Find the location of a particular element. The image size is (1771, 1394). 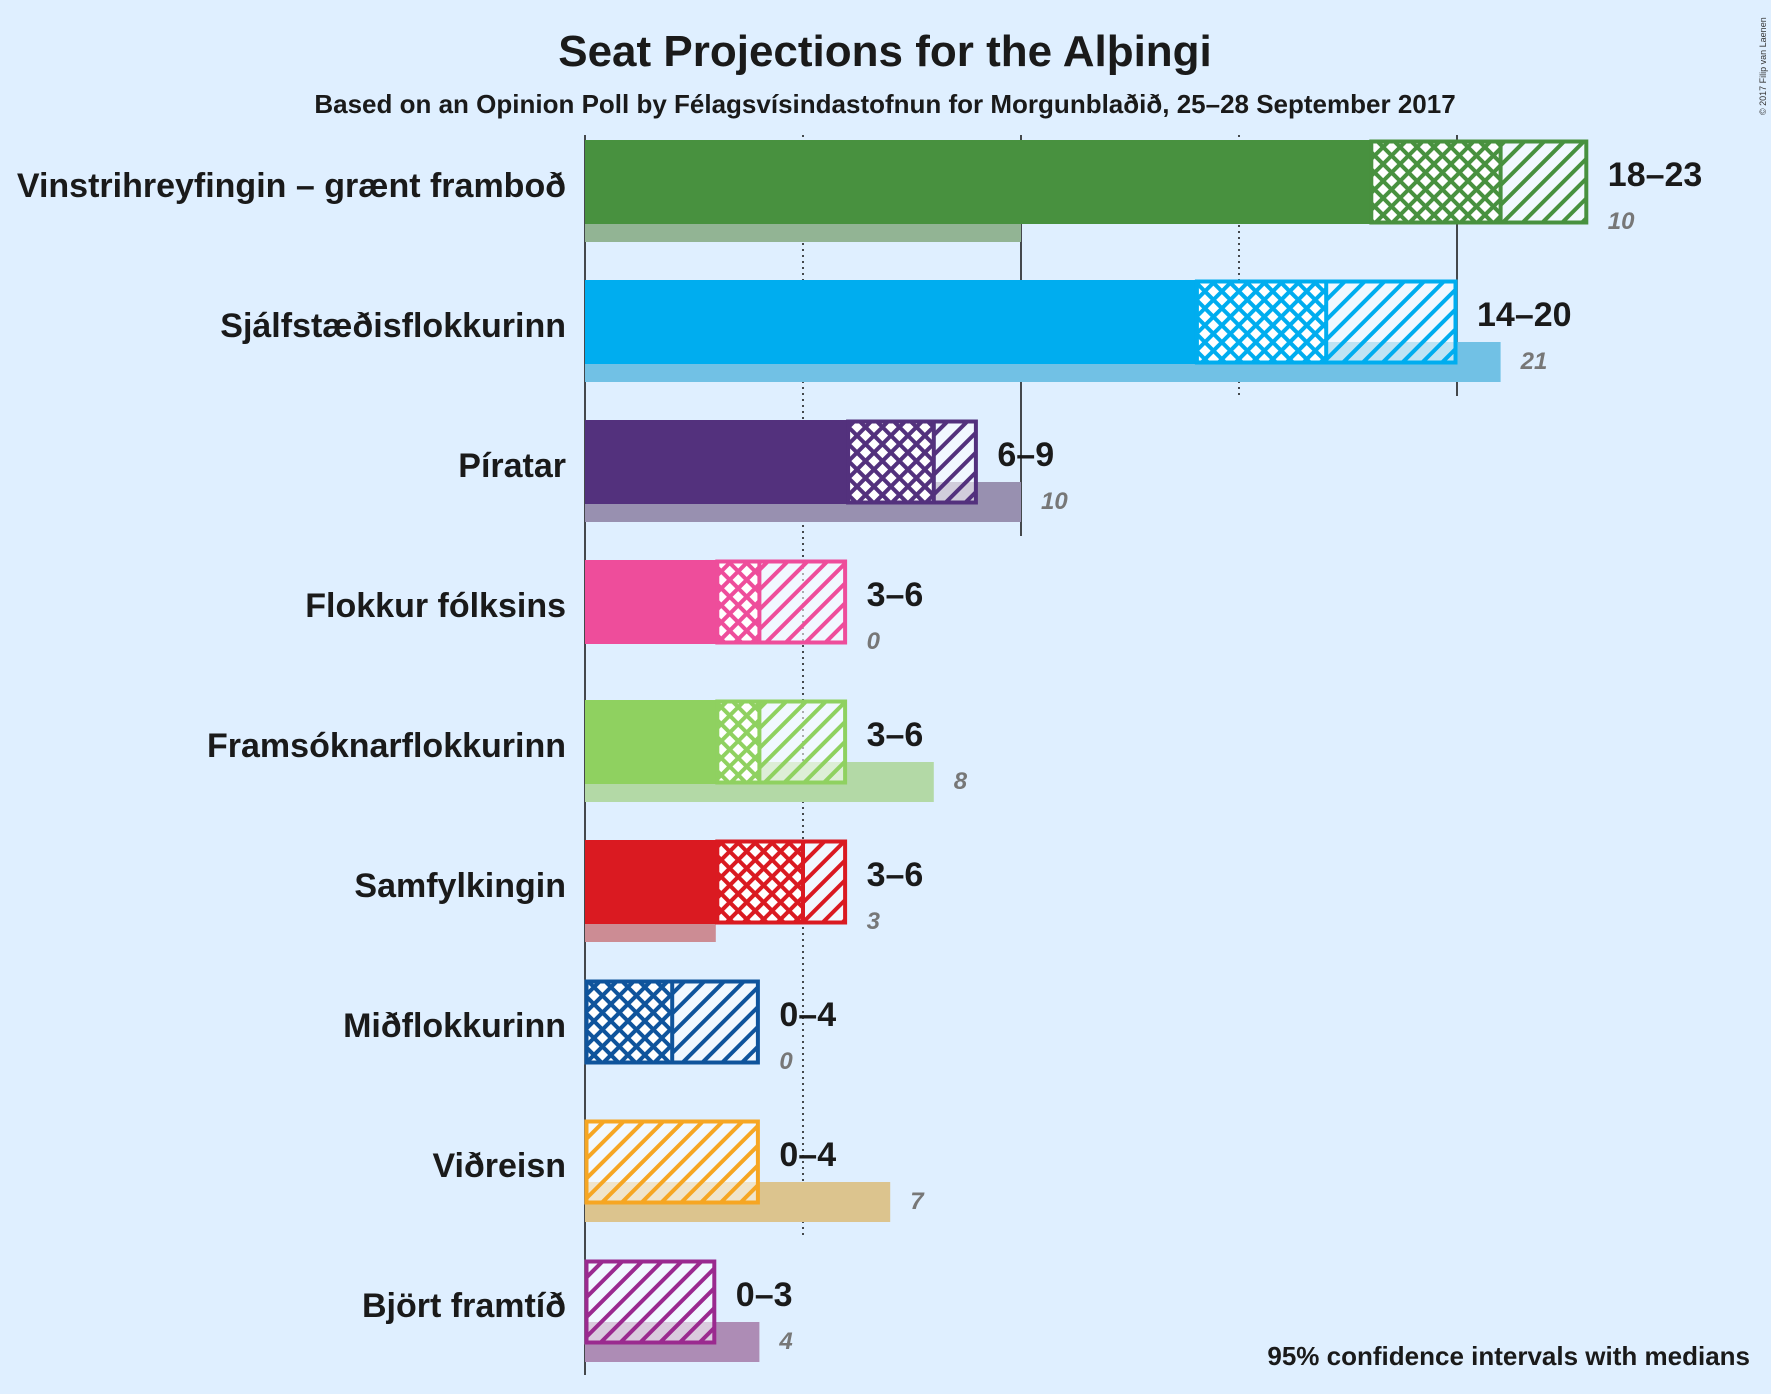

previous-result-label: 21 is located at coordinates (1534, 361).